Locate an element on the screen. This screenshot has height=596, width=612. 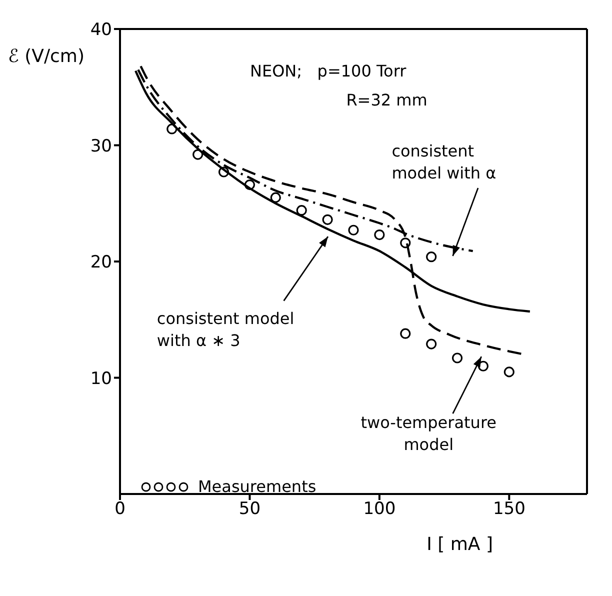
x-tick-label: 150 is located at coordinates (509, 509).